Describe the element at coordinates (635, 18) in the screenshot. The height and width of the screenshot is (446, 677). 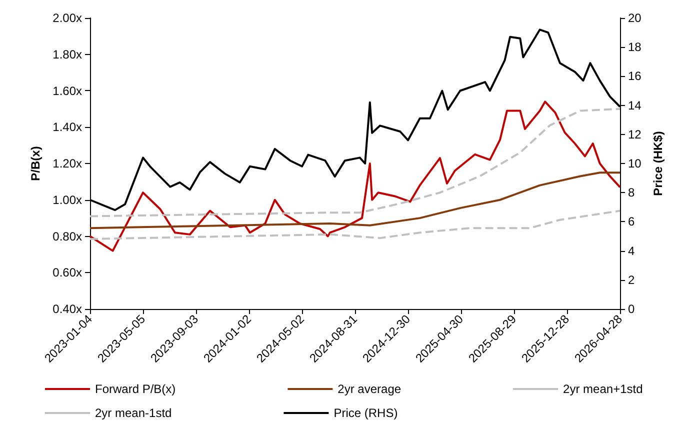
I see `y2-tick-label: 20` at that location.